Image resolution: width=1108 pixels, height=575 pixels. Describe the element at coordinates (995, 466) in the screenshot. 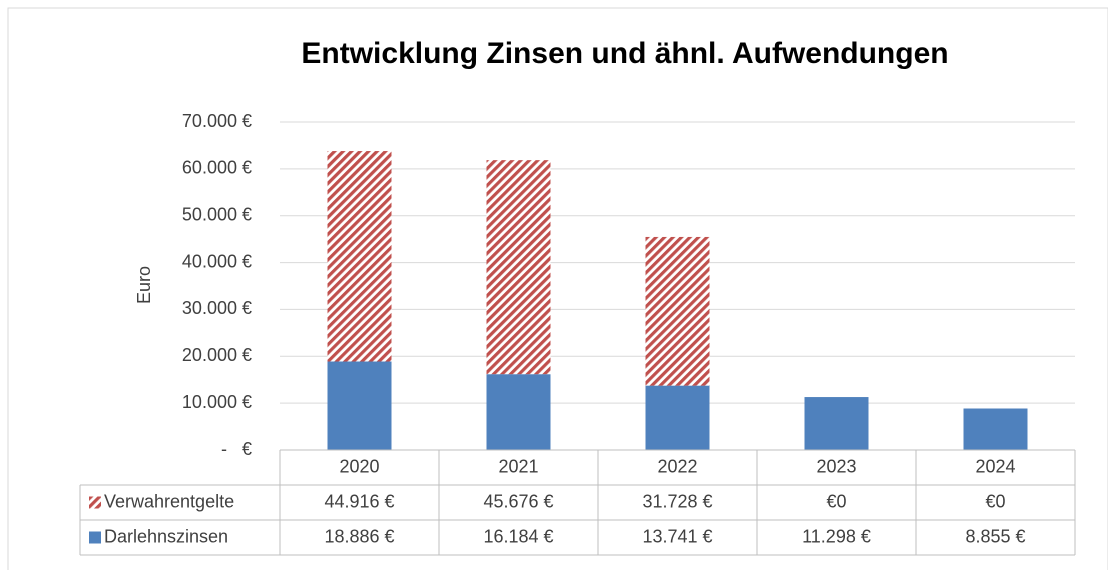

I see `x-tick-label: 2024` at that location.